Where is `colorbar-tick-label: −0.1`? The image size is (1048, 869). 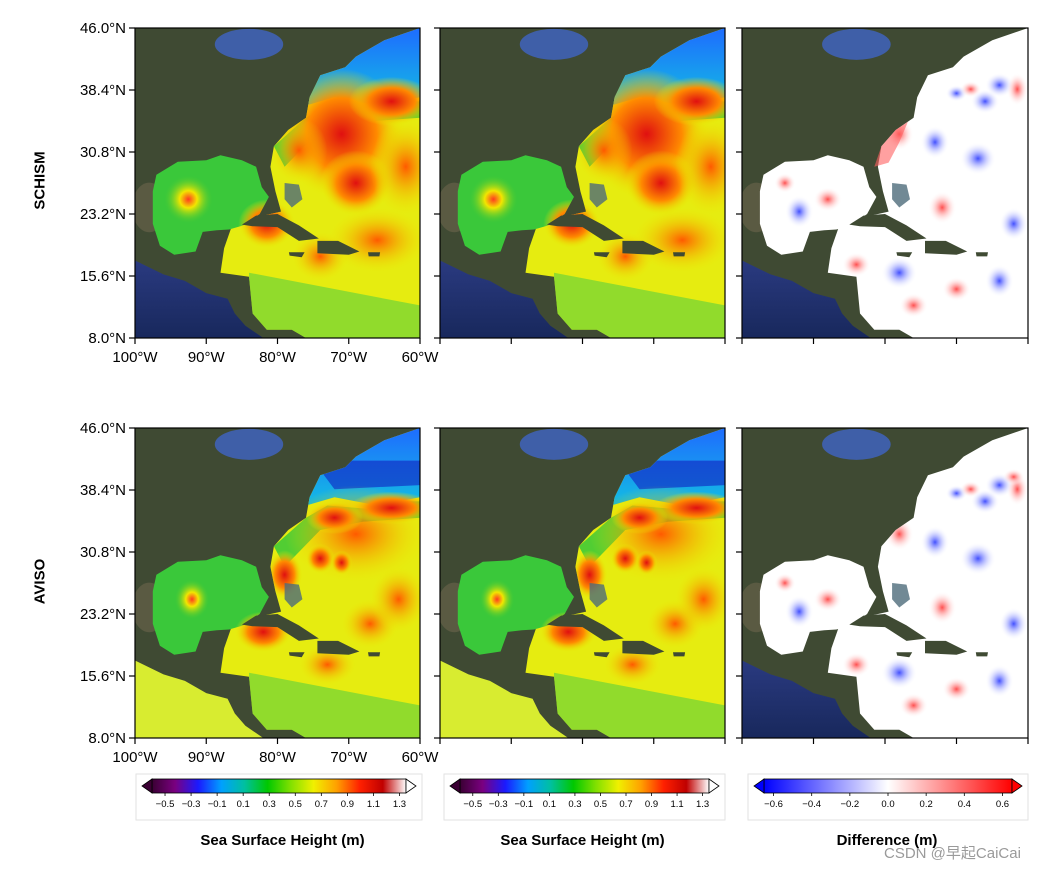 colorbar-tick-label: −0.1 is located at coordinates (217, 804).